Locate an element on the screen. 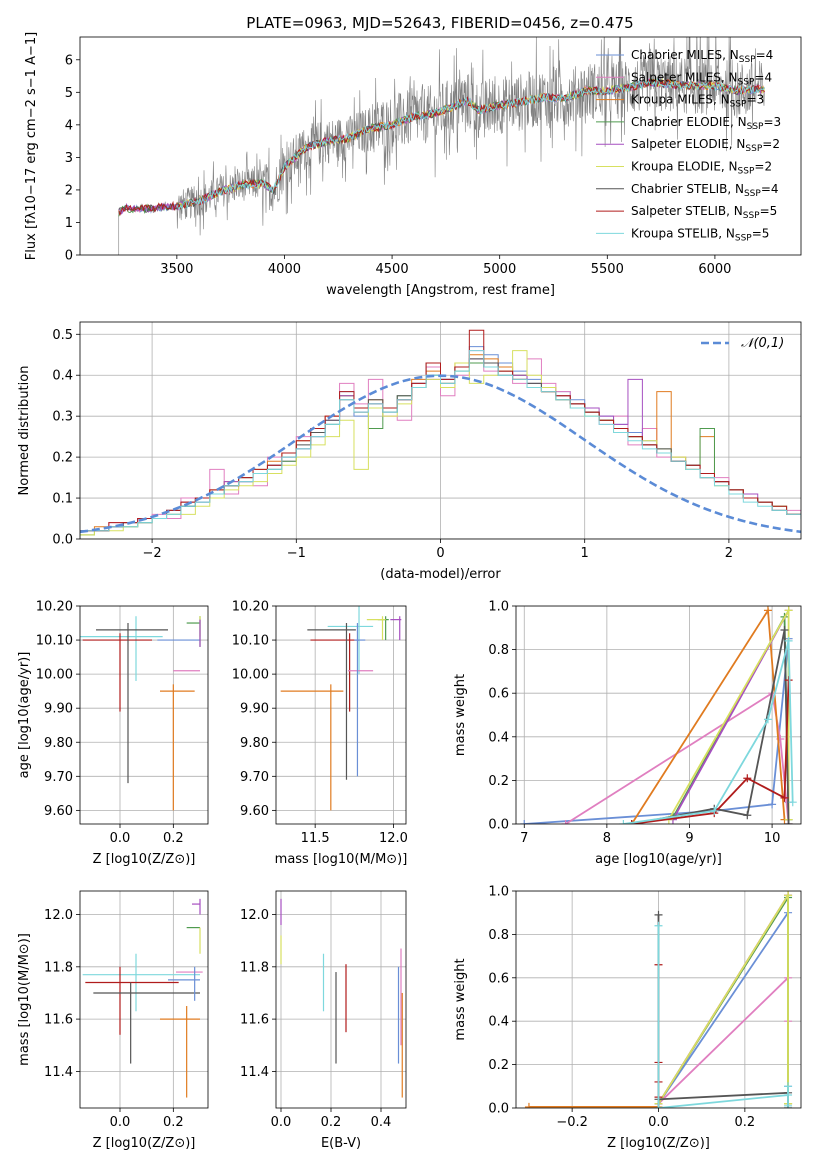 This screenshot has height=1174, width=819. x-tick-label: 4500 is located at coordinates (392, 269).